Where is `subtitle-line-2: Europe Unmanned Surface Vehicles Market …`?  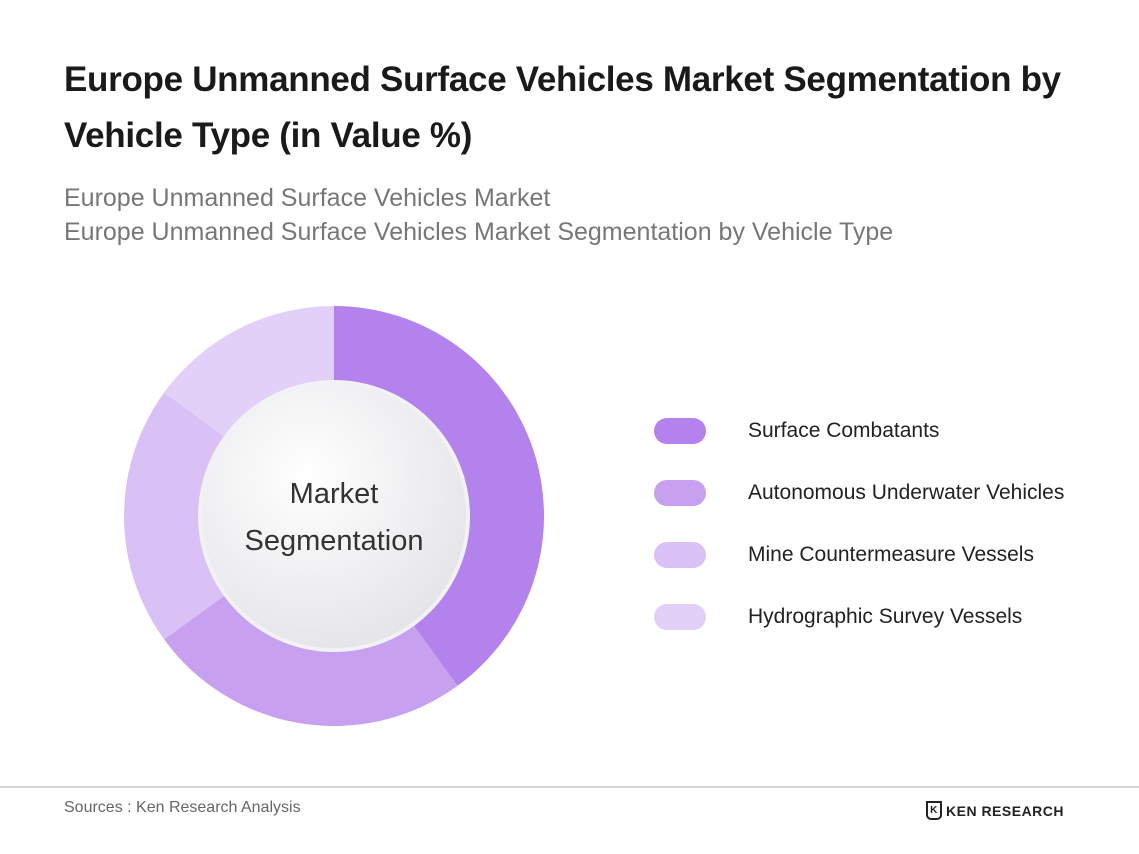 subtitle-line-2: Europe Unmanned Surface Vehicles Market … is located at coordinates (479, 232).